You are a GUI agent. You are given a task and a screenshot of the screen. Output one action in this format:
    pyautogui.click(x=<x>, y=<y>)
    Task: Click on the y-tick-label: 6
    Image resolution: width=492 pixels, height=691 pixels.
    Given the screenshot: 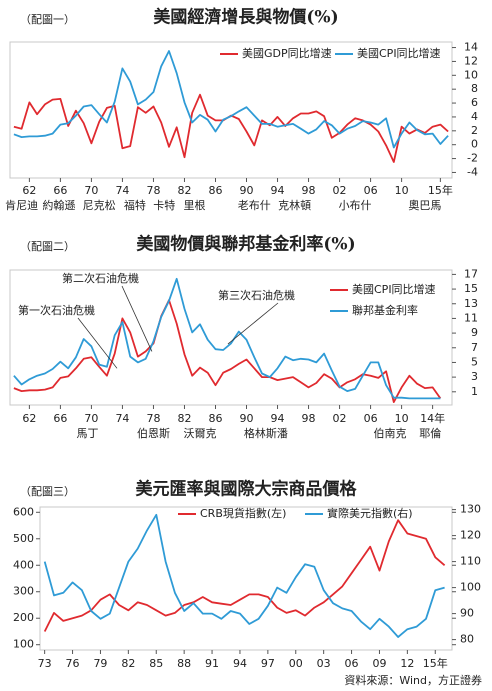 What is the action you would take?
    pyautogui.click(x=474, y=102)
    